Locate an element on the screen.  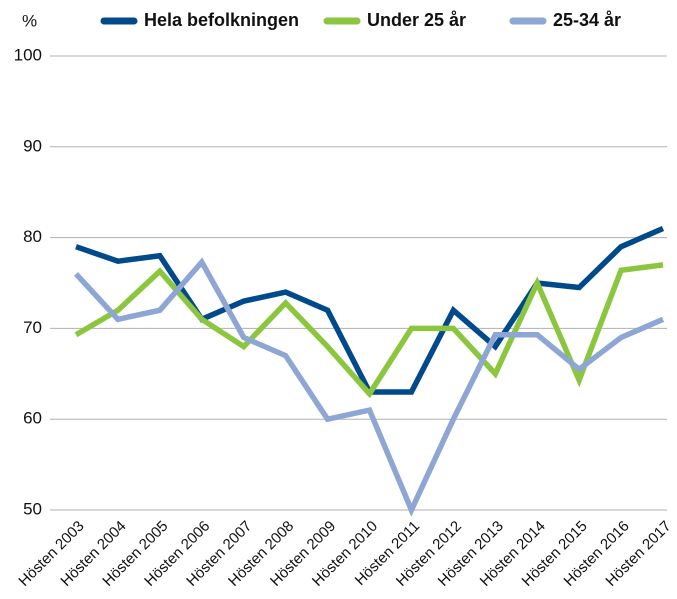
y-tick-label: 60 is located at coordinates (32, 418).